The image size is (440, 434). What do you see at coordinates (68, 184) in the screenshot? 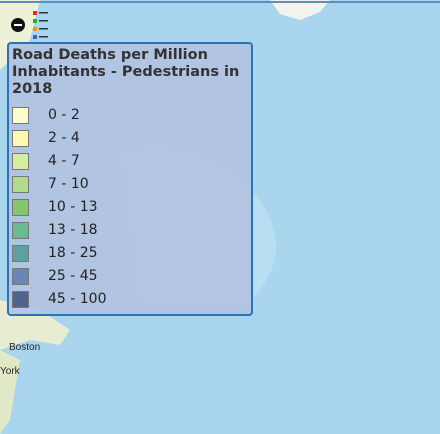
I see `legend-label: 7 - 10` at bounding box center [68, 184].